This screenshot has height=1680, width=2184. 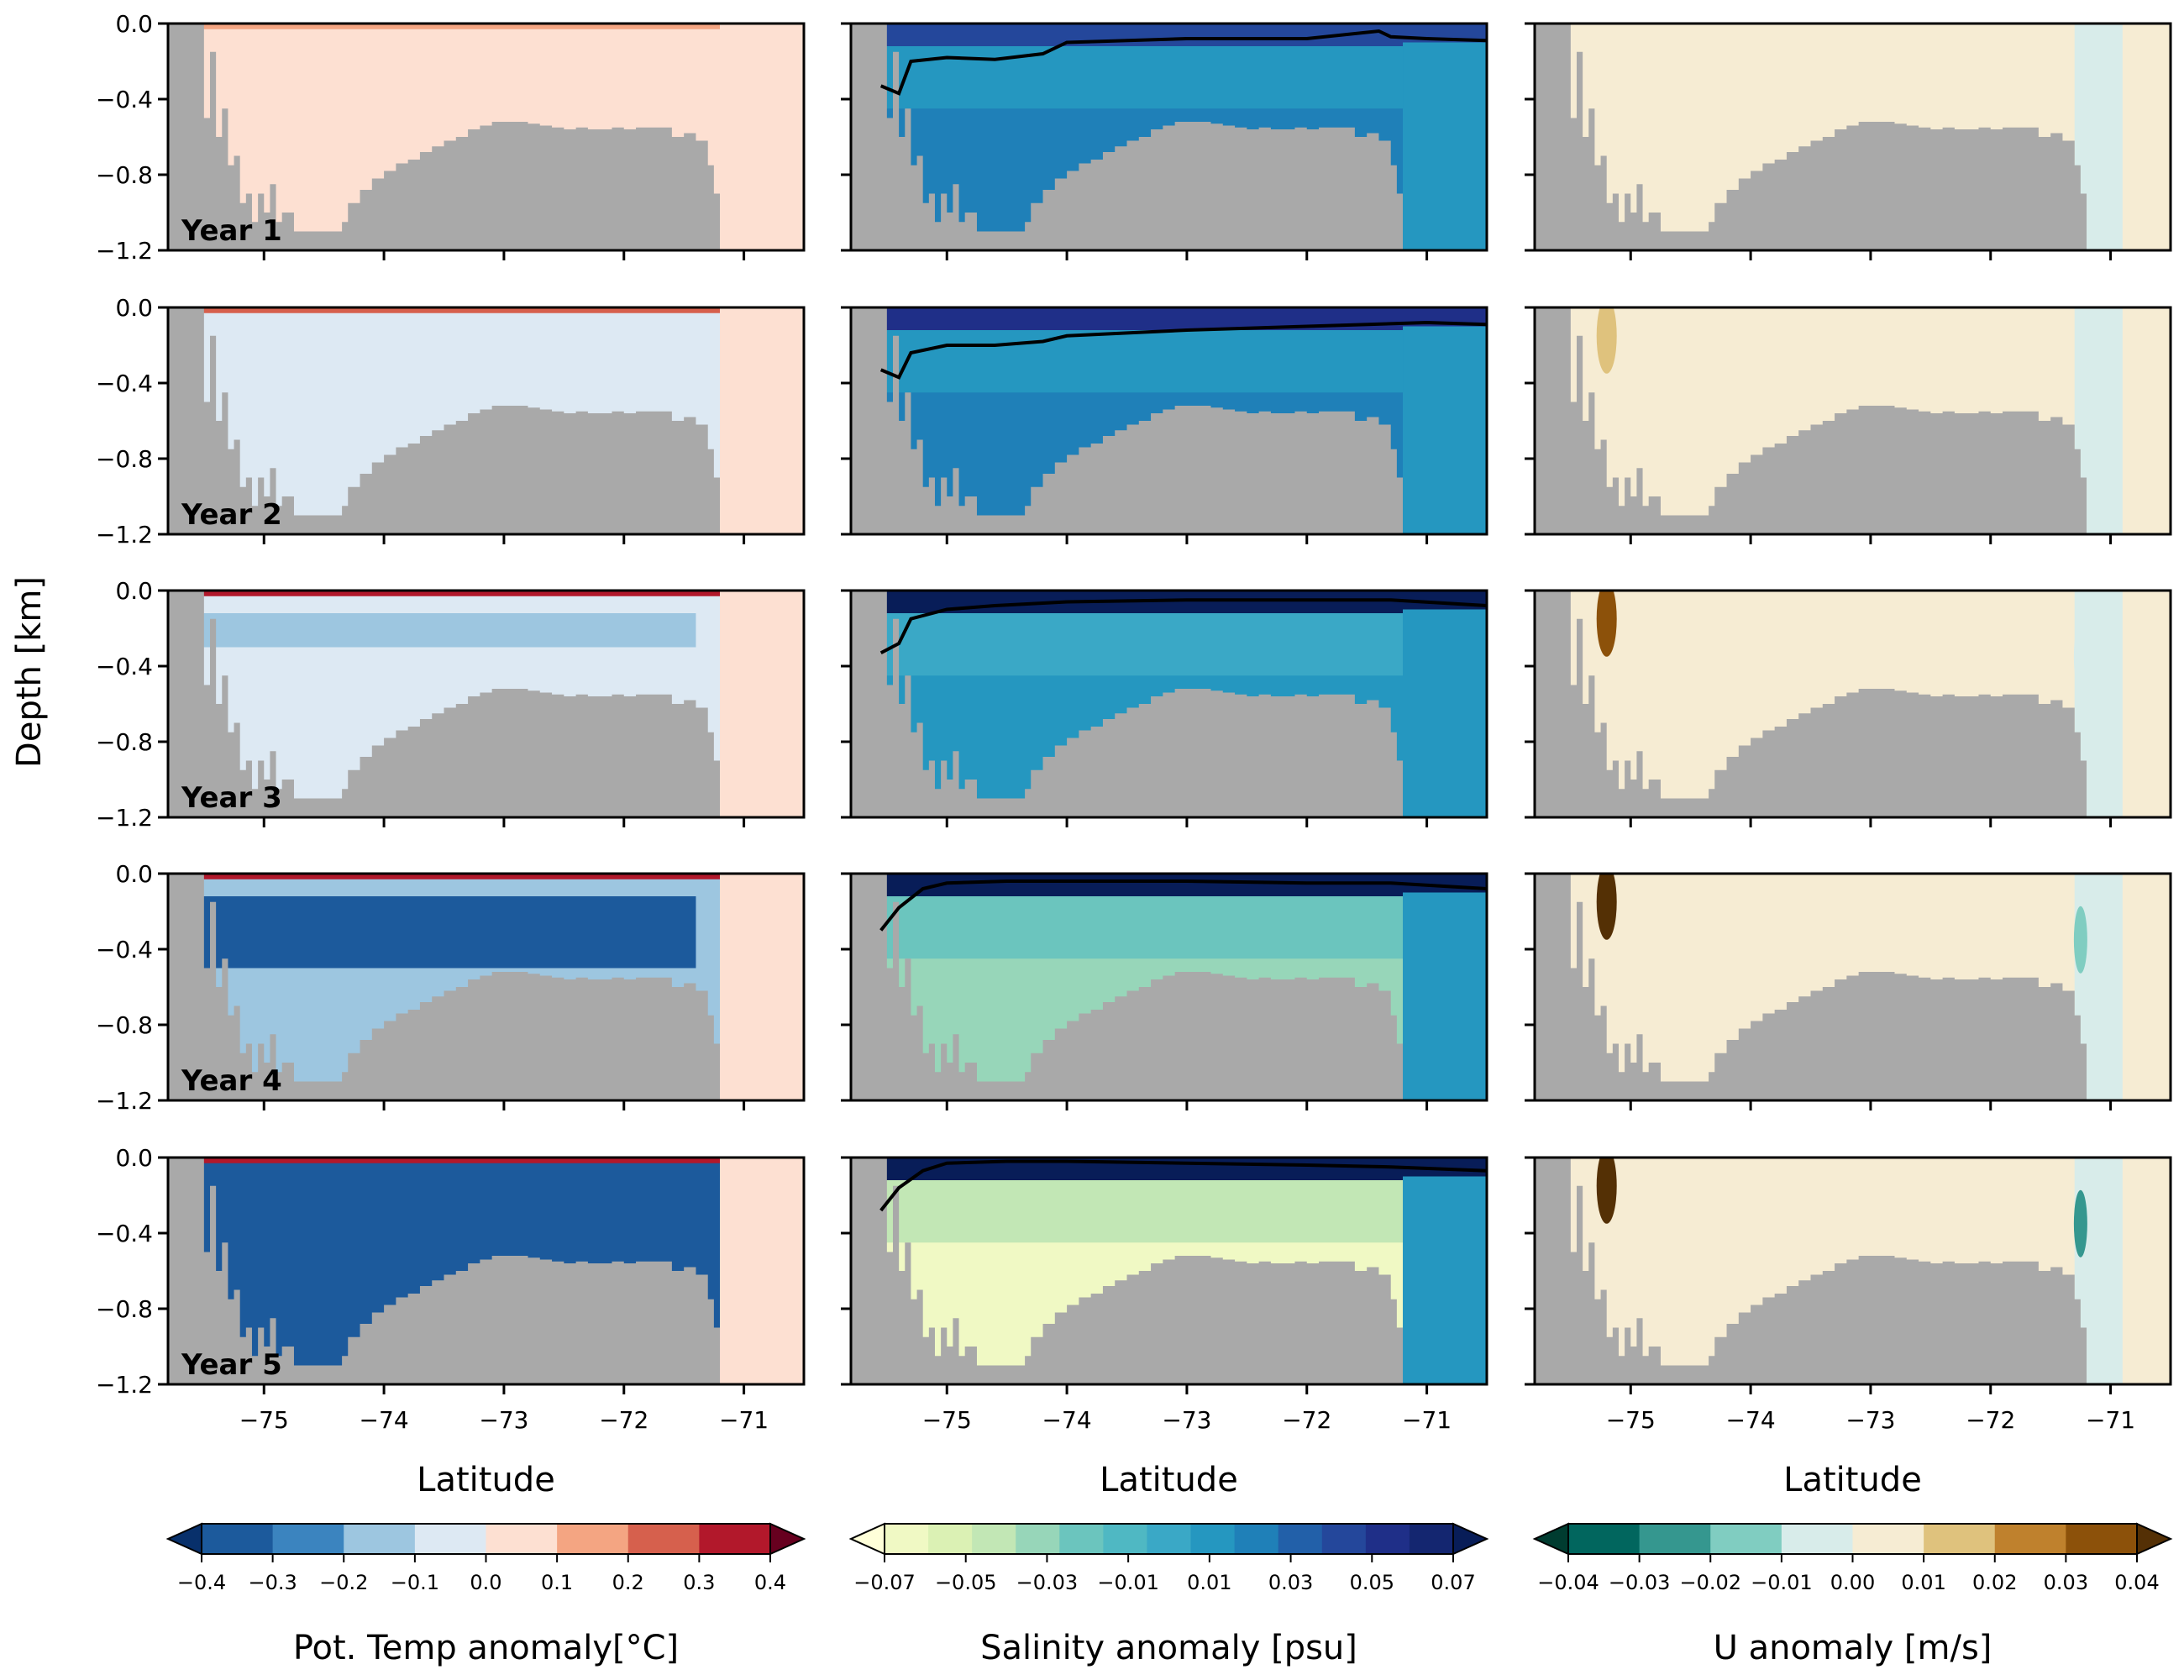 What do you see at coordinates (124, 1101) in the screenshot?
I see `y-tick-label: −1.2` at bounding box center [124, 1101].